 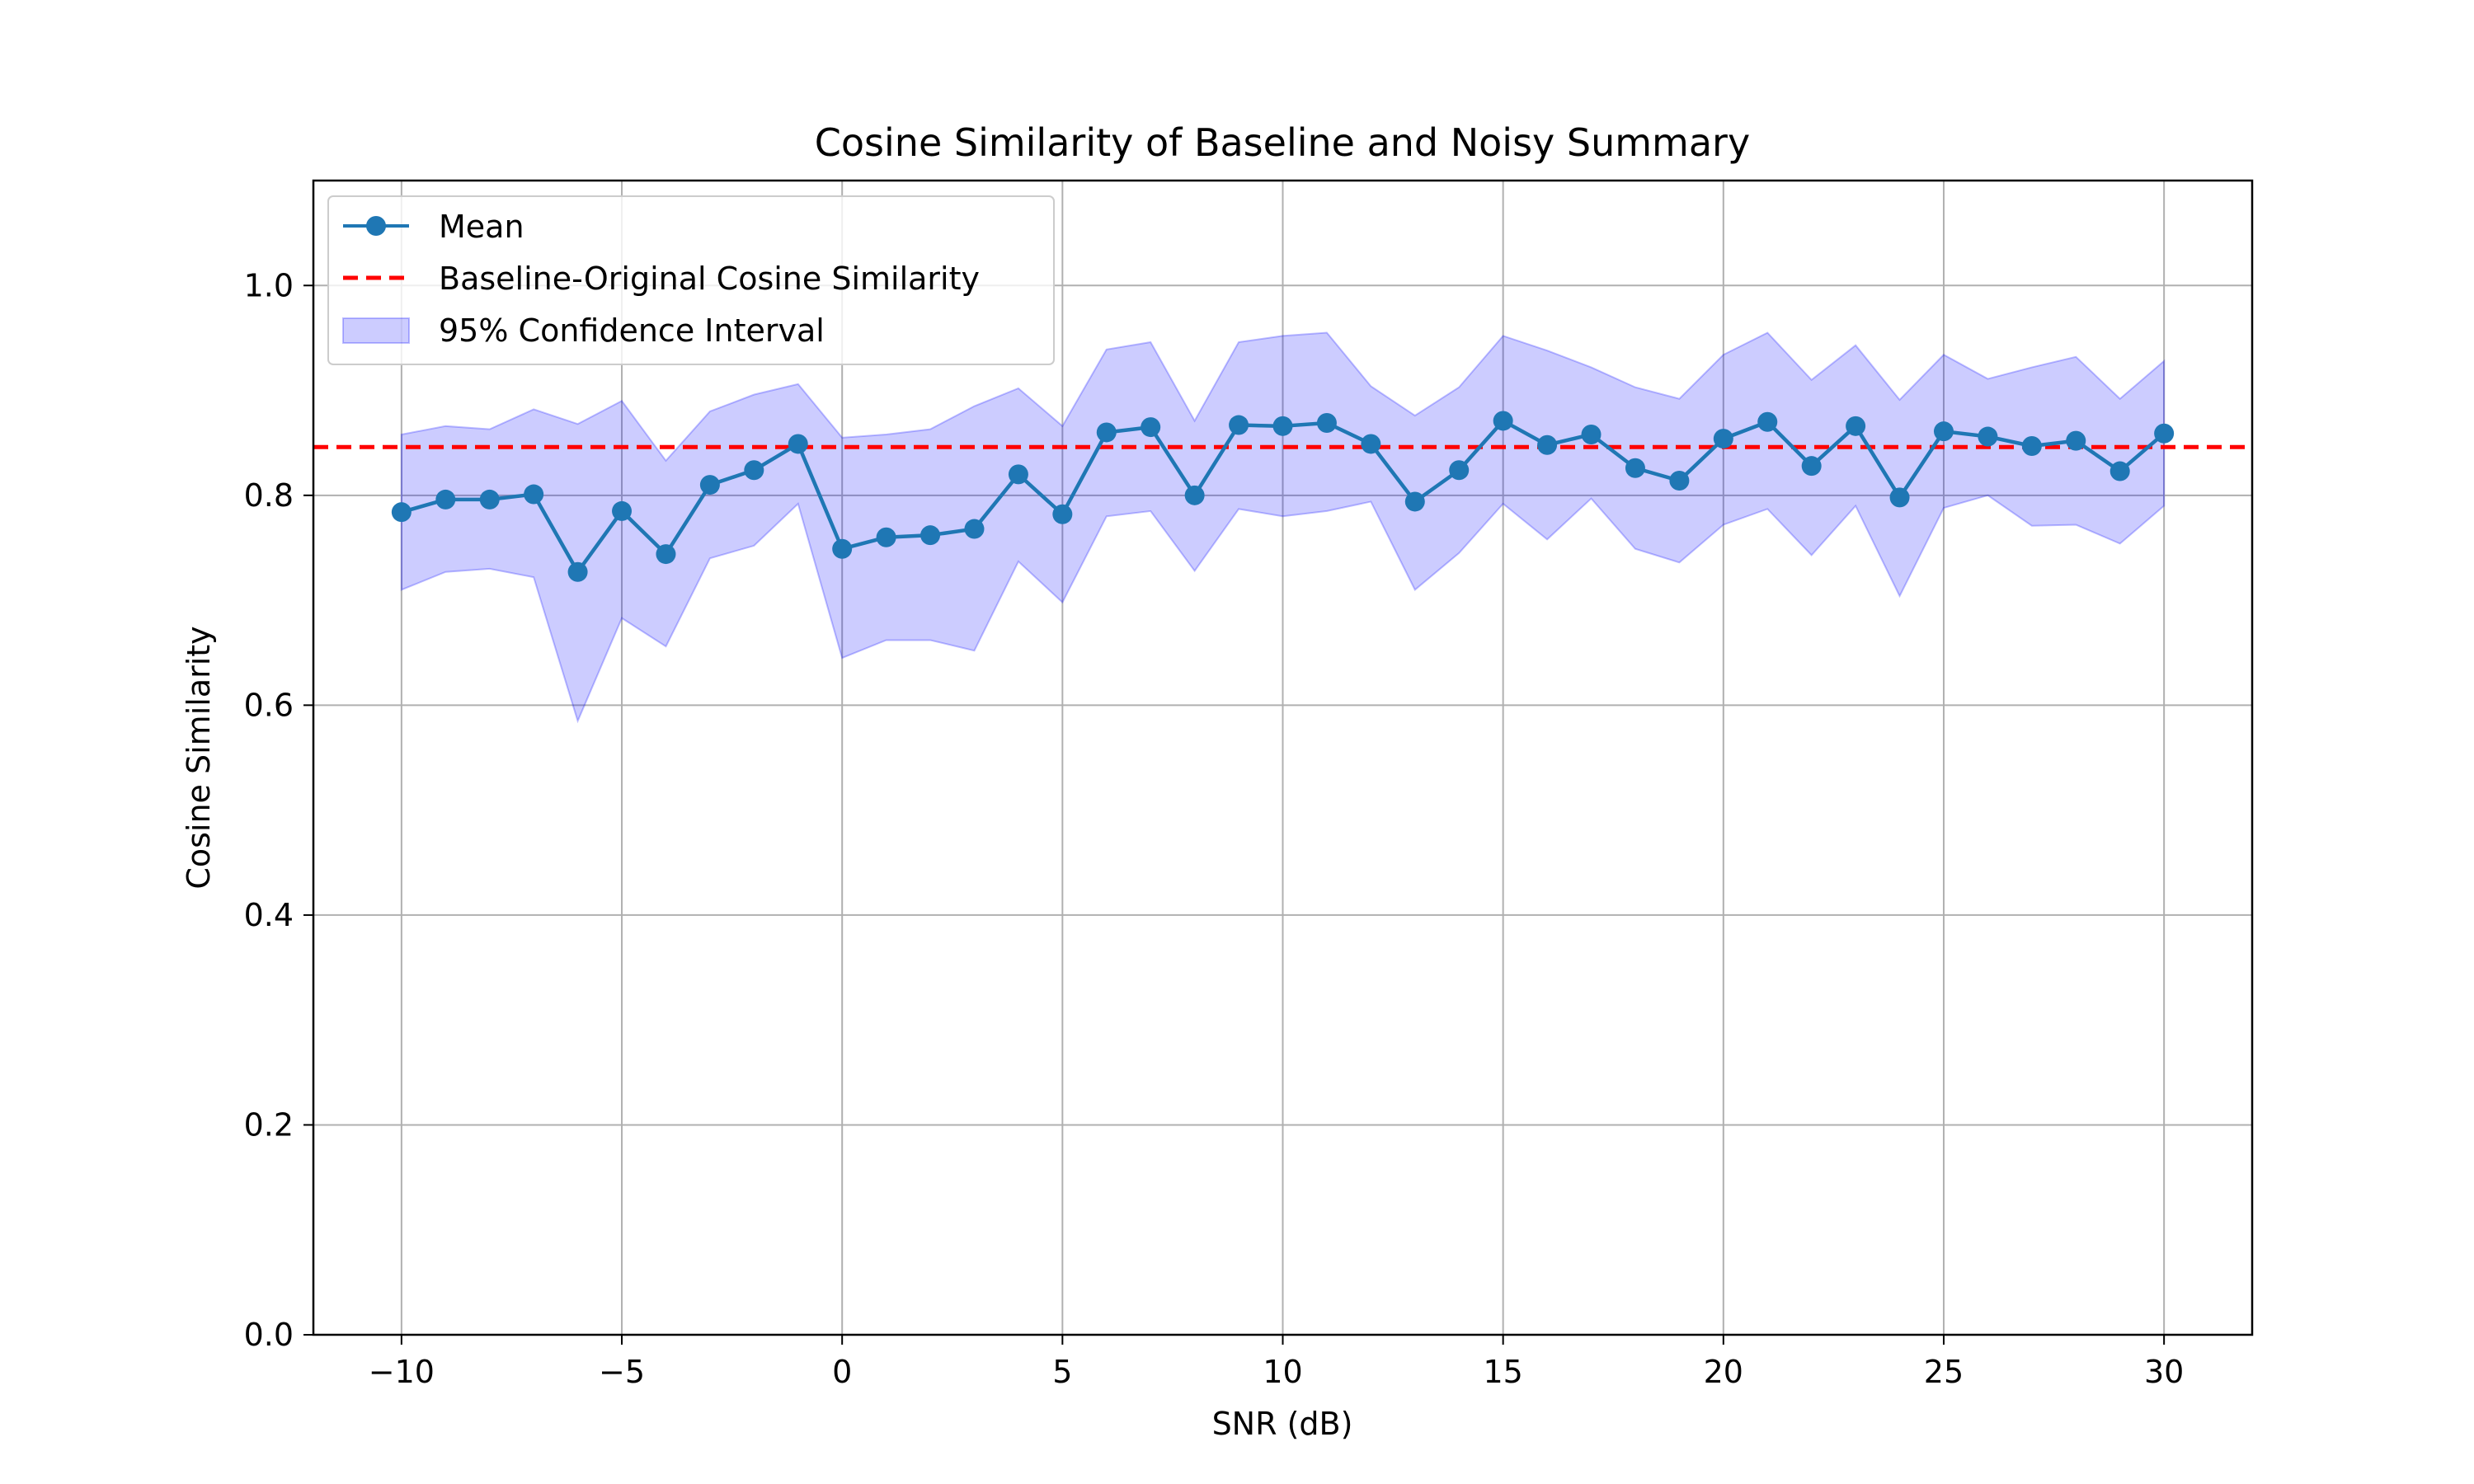 What do you see at coordinates (269, 915) in the screenshot?
I see `y-tick-label: 0.4` at bounding box center [269, 915].